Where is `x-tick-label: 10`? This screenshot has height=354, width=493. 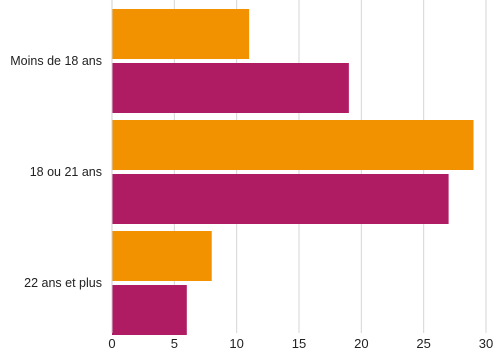
x-tick-label: 10 is located at coordinates (236, 342).